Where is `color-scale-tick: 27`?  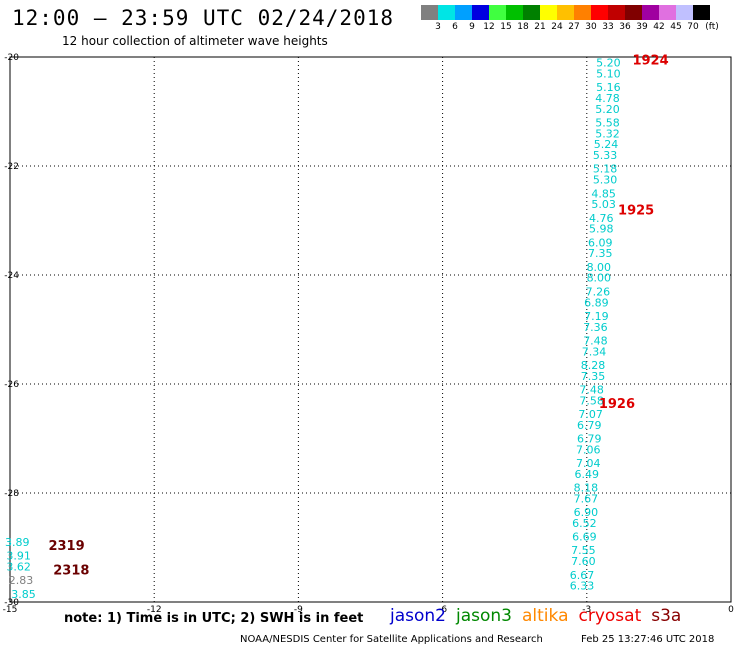 color-scale-tick: 27 is located at coordinates (574, 27).